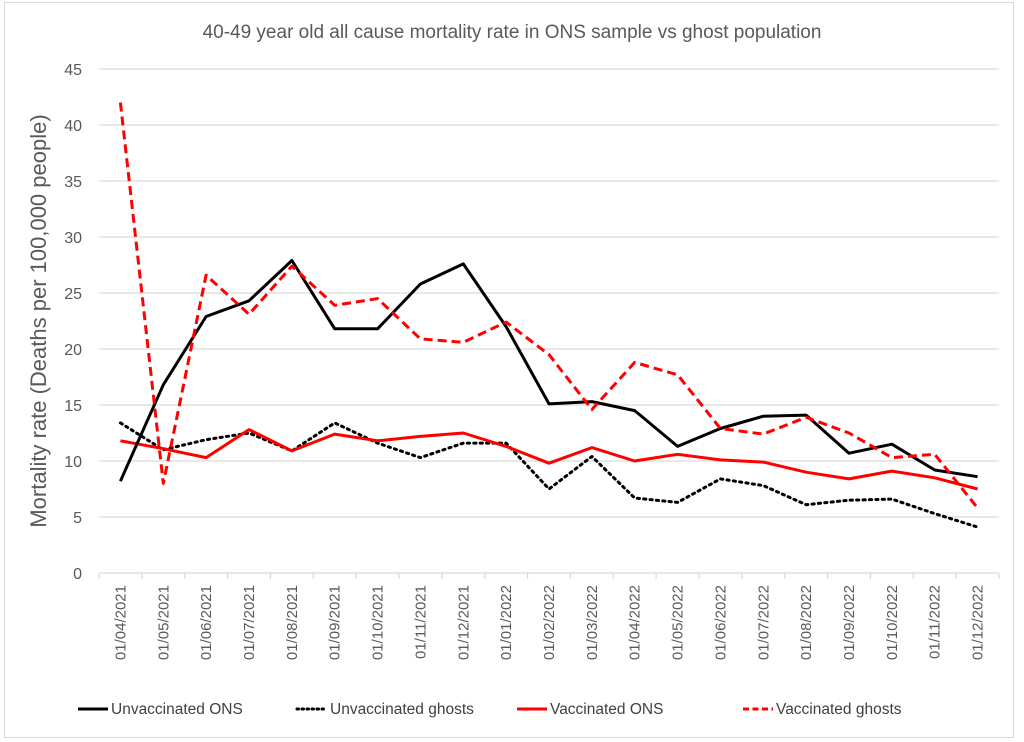 The height and width of the screenshot is (742, 1024). I want to click on y-tick-label: 45, so click(73, 70).